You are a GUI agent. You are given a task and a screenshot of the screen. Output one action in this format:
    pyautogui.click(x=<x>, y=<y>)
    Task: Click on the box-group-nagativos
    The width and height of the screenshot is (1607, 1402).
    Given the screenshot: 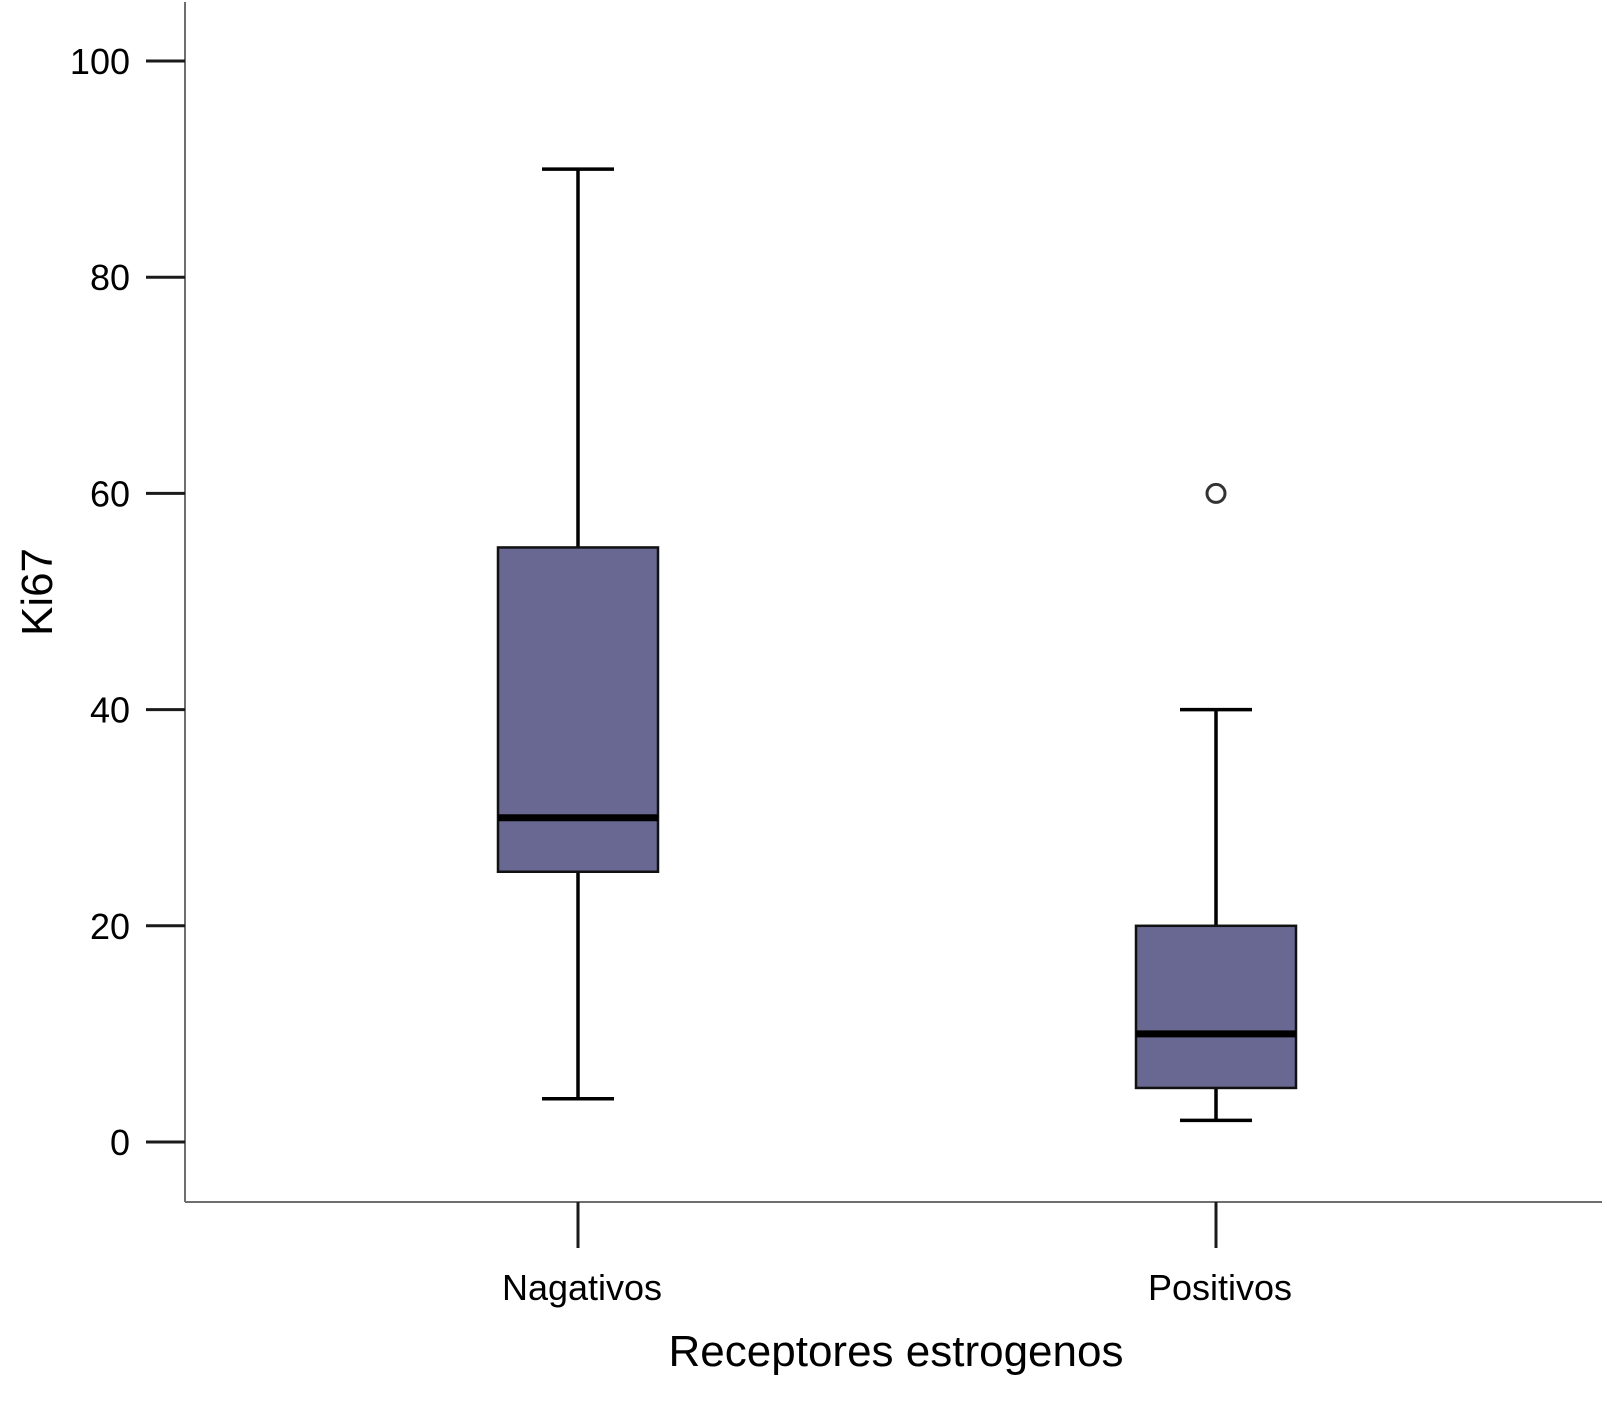 What is the action you would take?
    pyautogui.click(x=578, y=634)
    